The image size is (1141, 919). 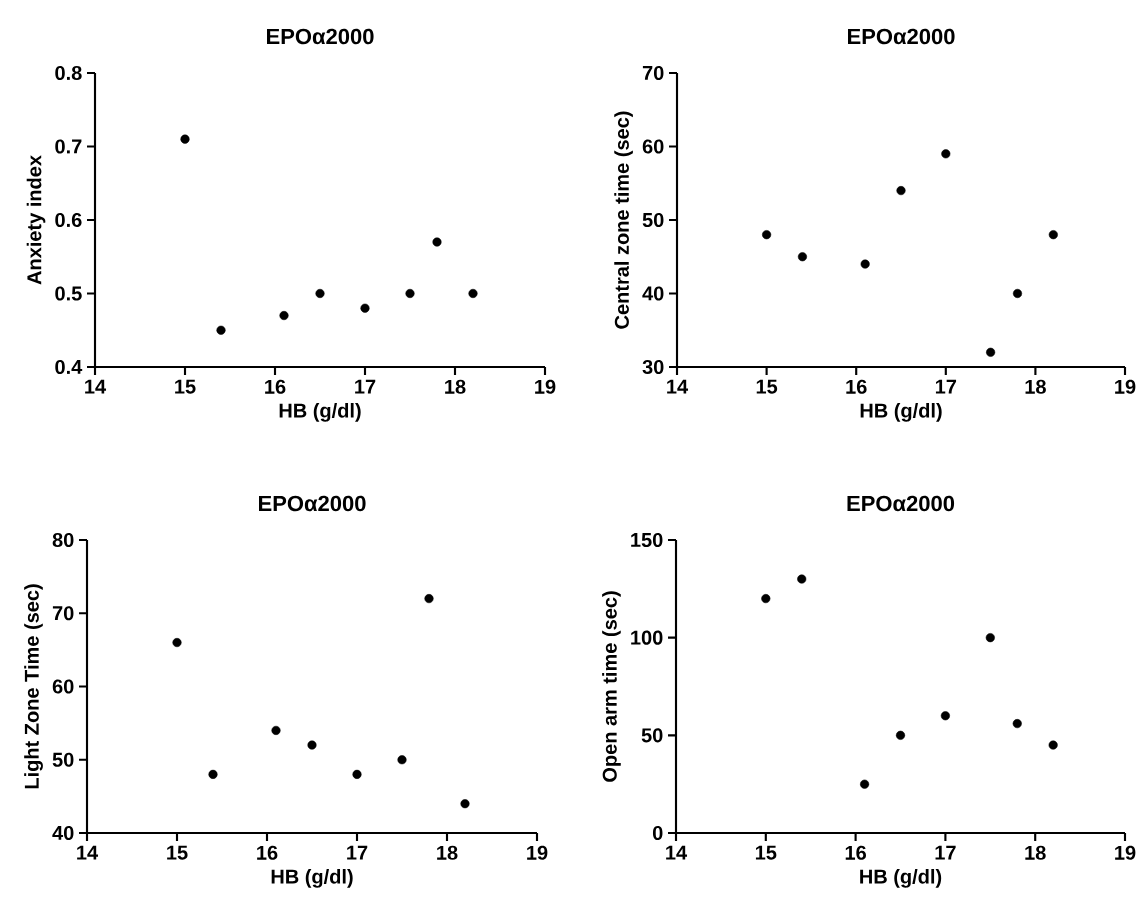 I want to click on y-tick-label: 100, so click(x=647, y=637).